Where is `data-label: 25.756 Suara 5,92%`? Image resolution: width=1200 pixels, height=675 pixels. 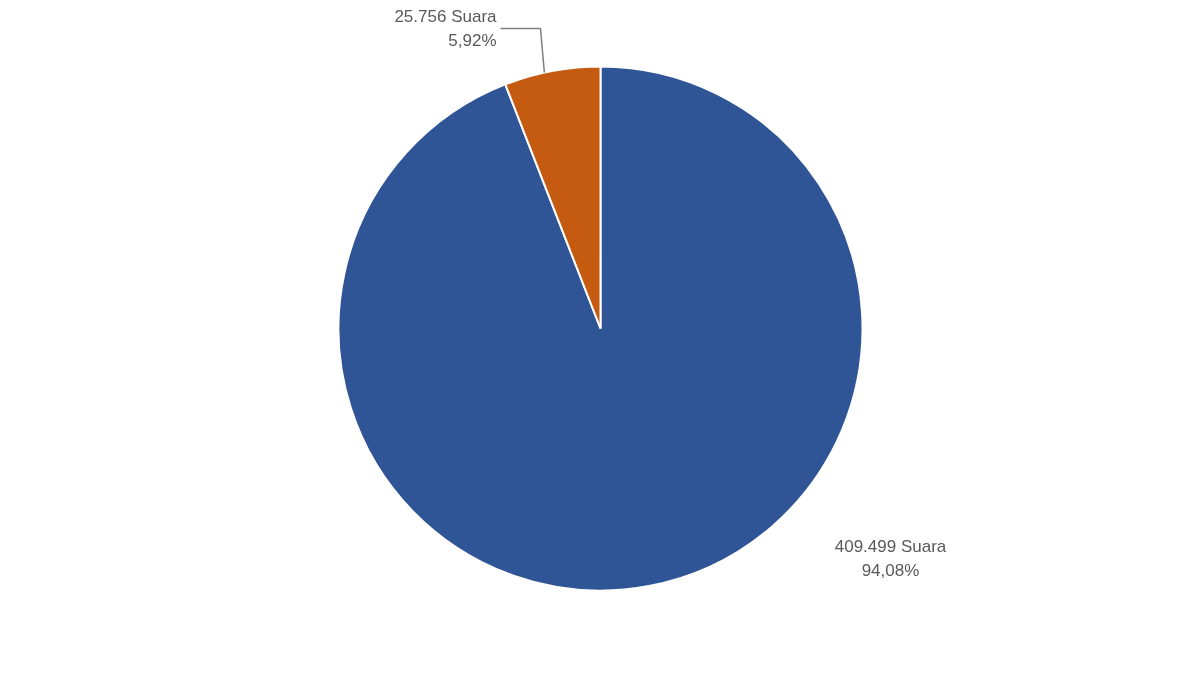 data-label: 25.756 Suara 5,92% is located at coordinates (446, 28).